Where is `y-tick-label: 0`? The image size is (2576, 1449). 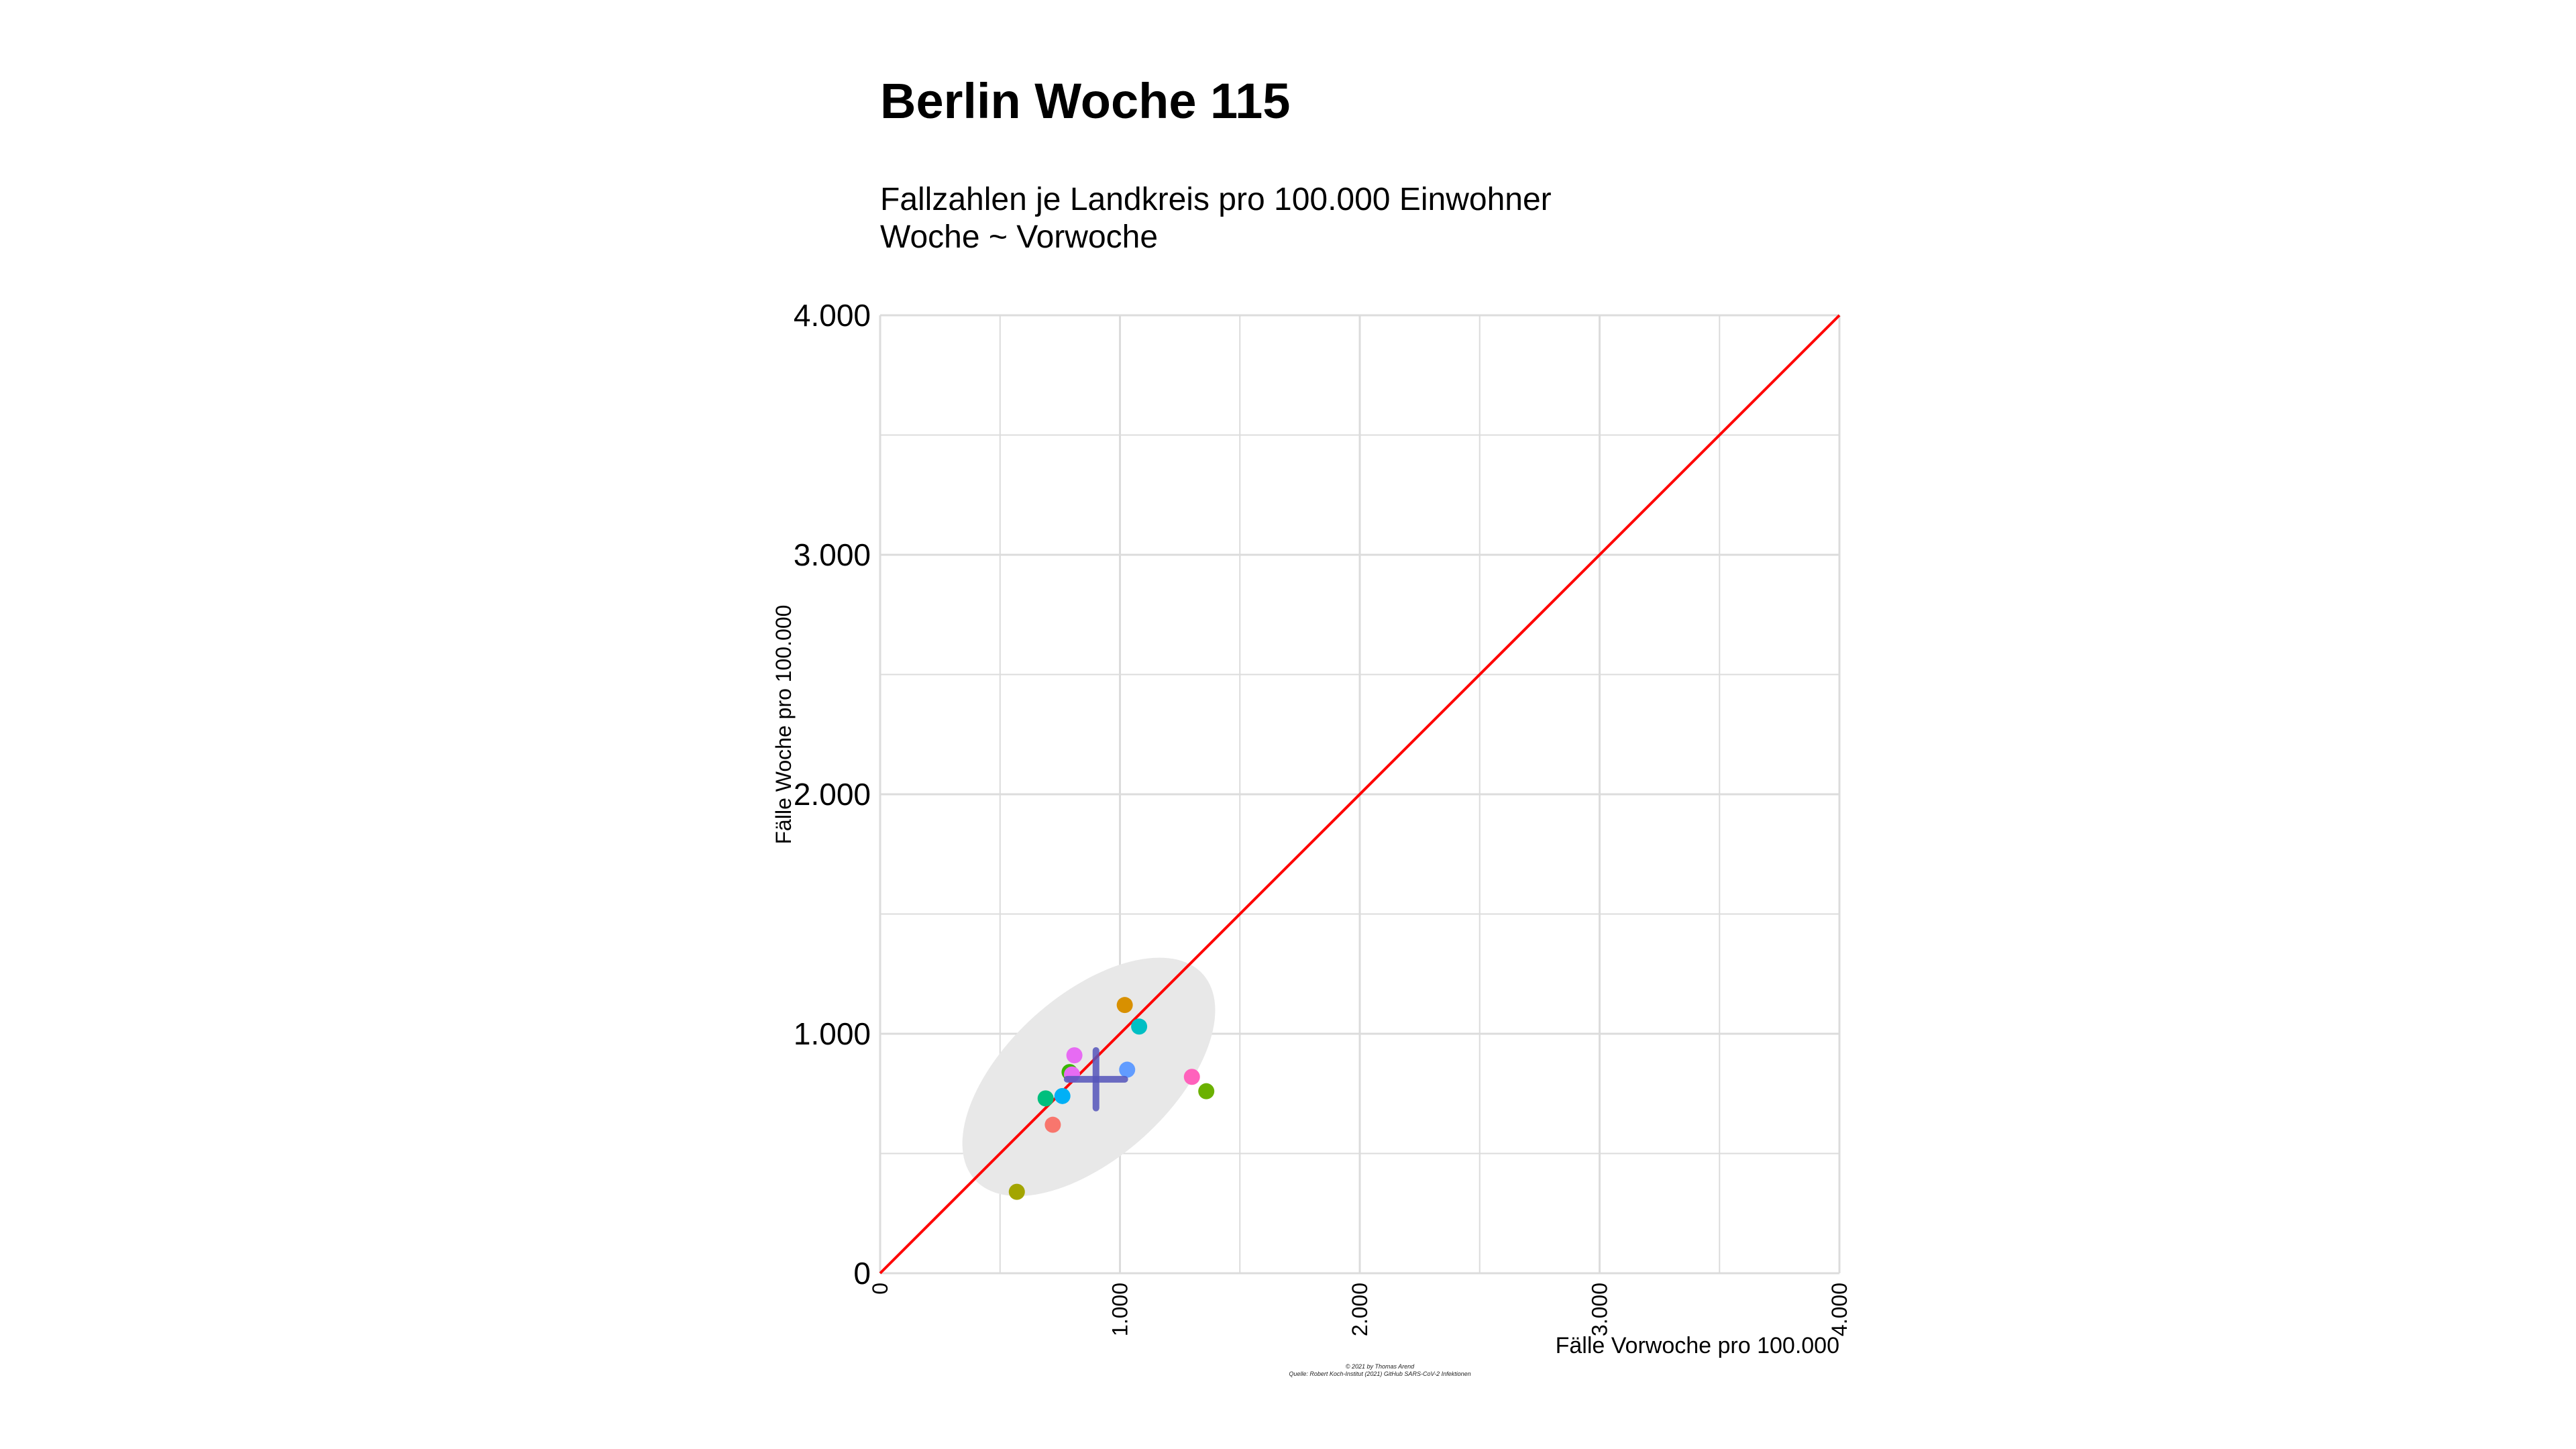 y-tick-label: 0 is located at coordinates (862, 1273).